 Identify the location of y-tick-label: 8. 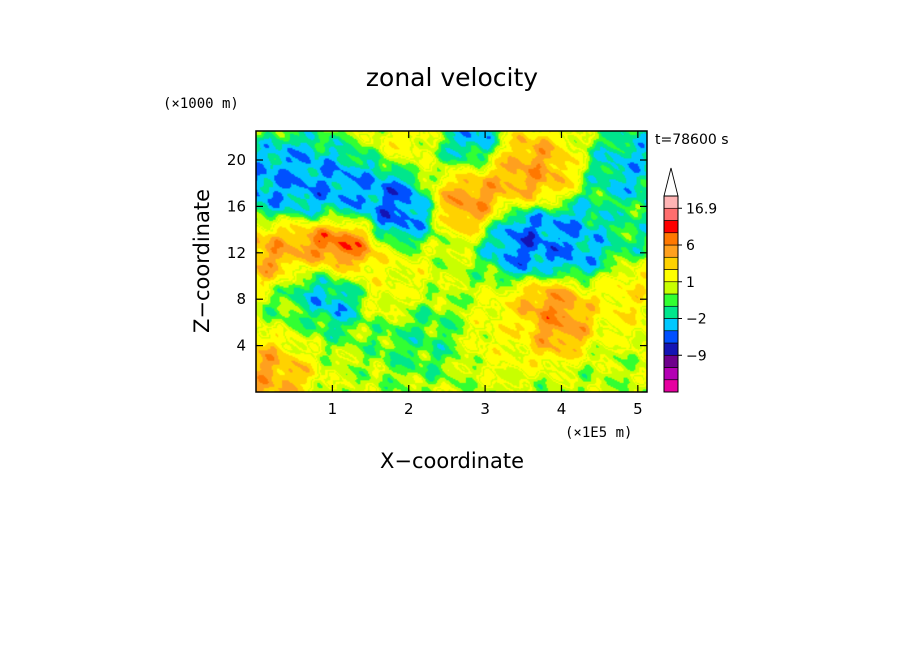
(241, 299).